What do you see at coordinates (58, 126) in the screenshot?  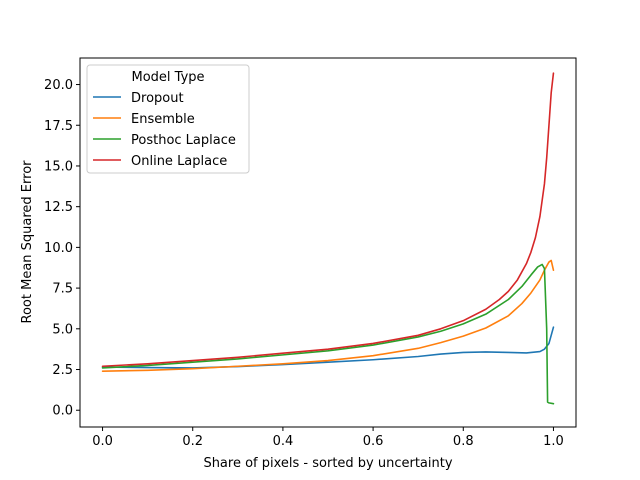 I see `y-tick-label: 17.5` at bounding box center [58, 126].